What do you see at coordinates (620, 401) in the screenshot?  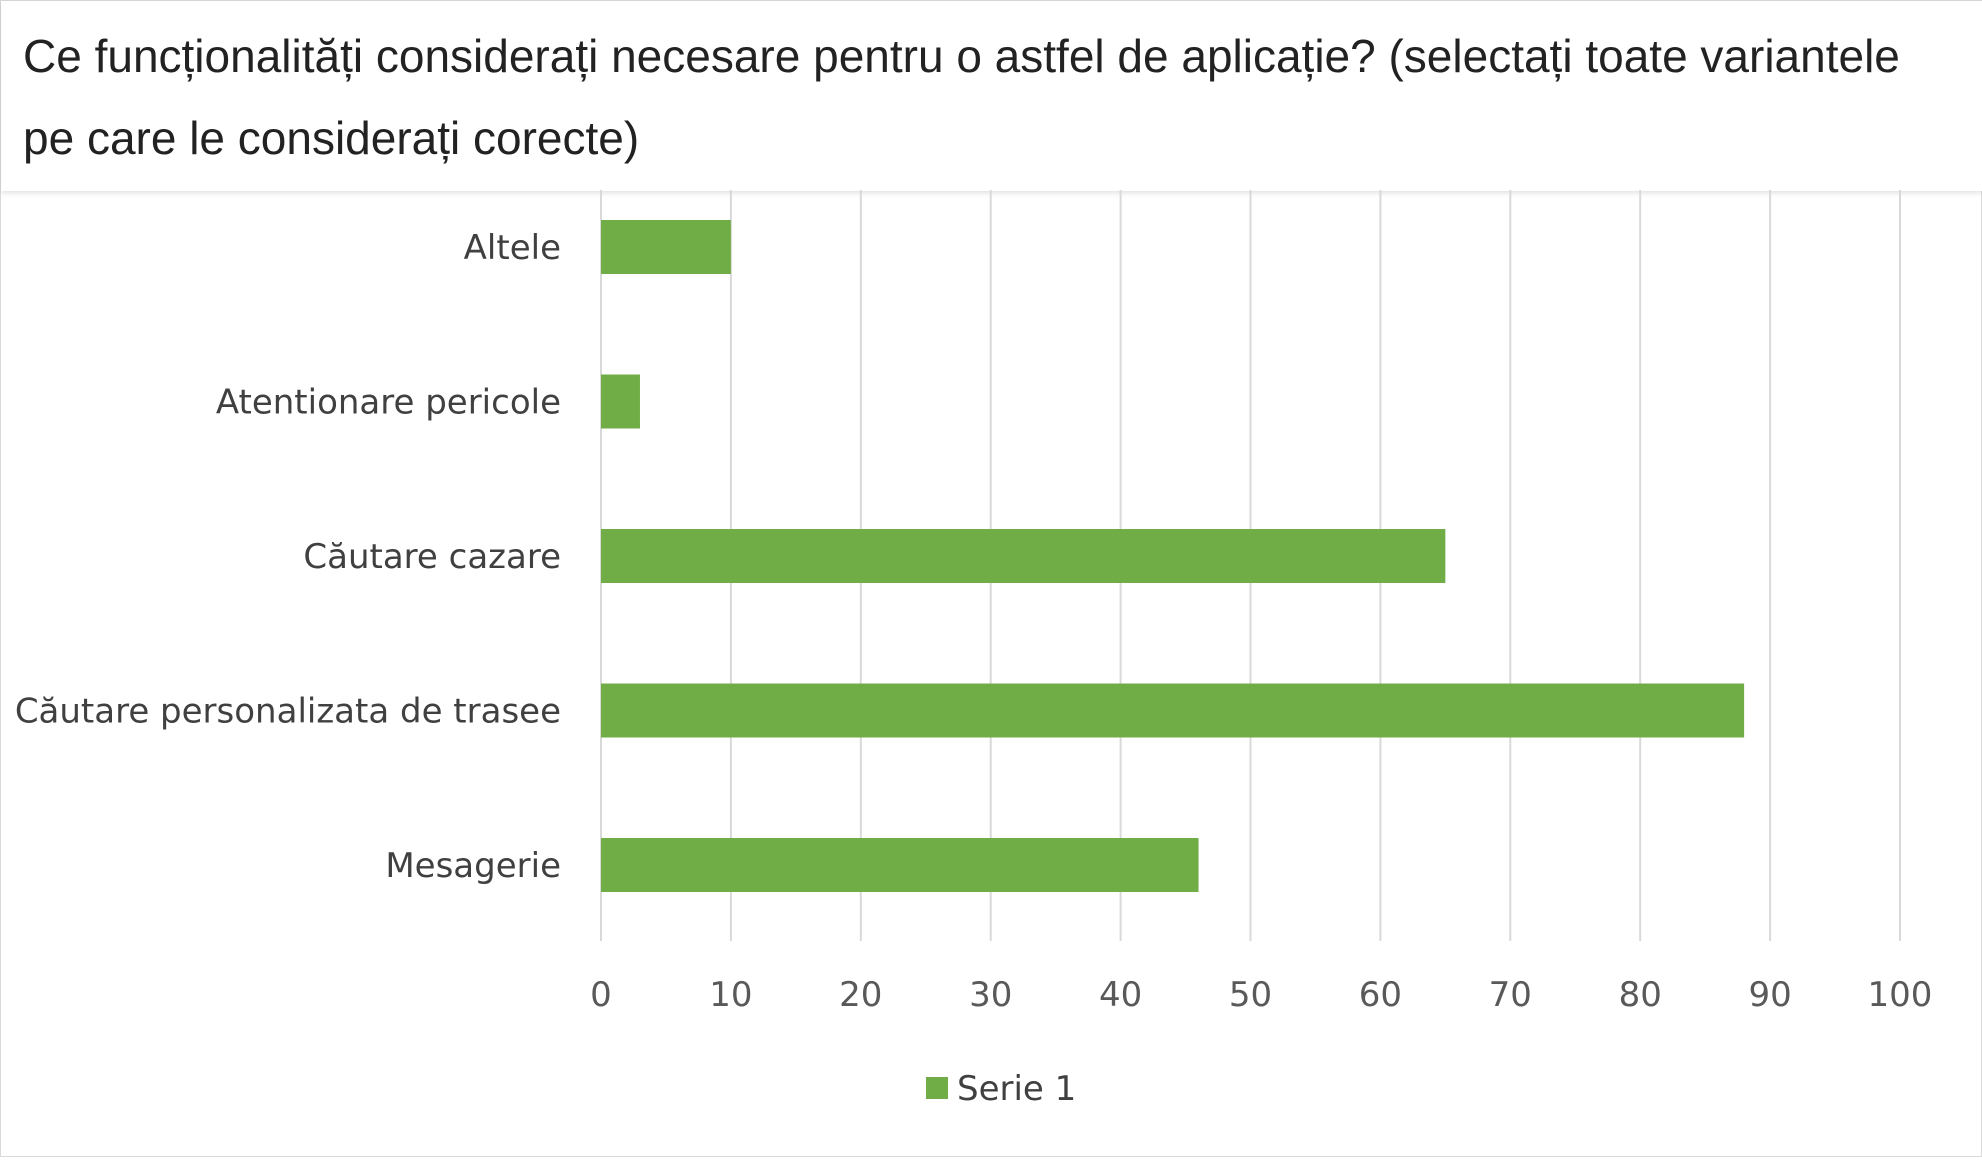 I see `bar-atentionare-pericole` at bounding box center [620, 401].